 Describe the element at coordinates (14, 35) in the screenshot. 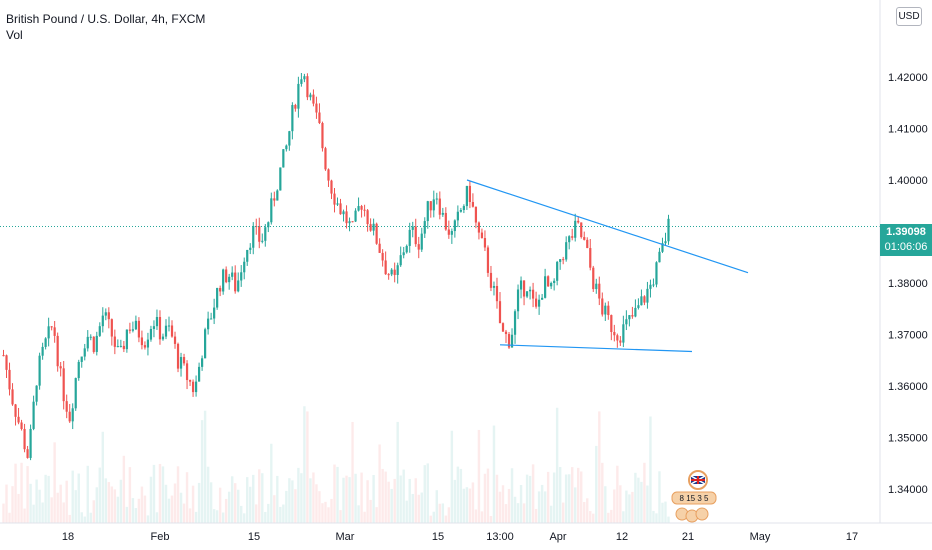

I see `volume-indicator-label: Vol` at that location.